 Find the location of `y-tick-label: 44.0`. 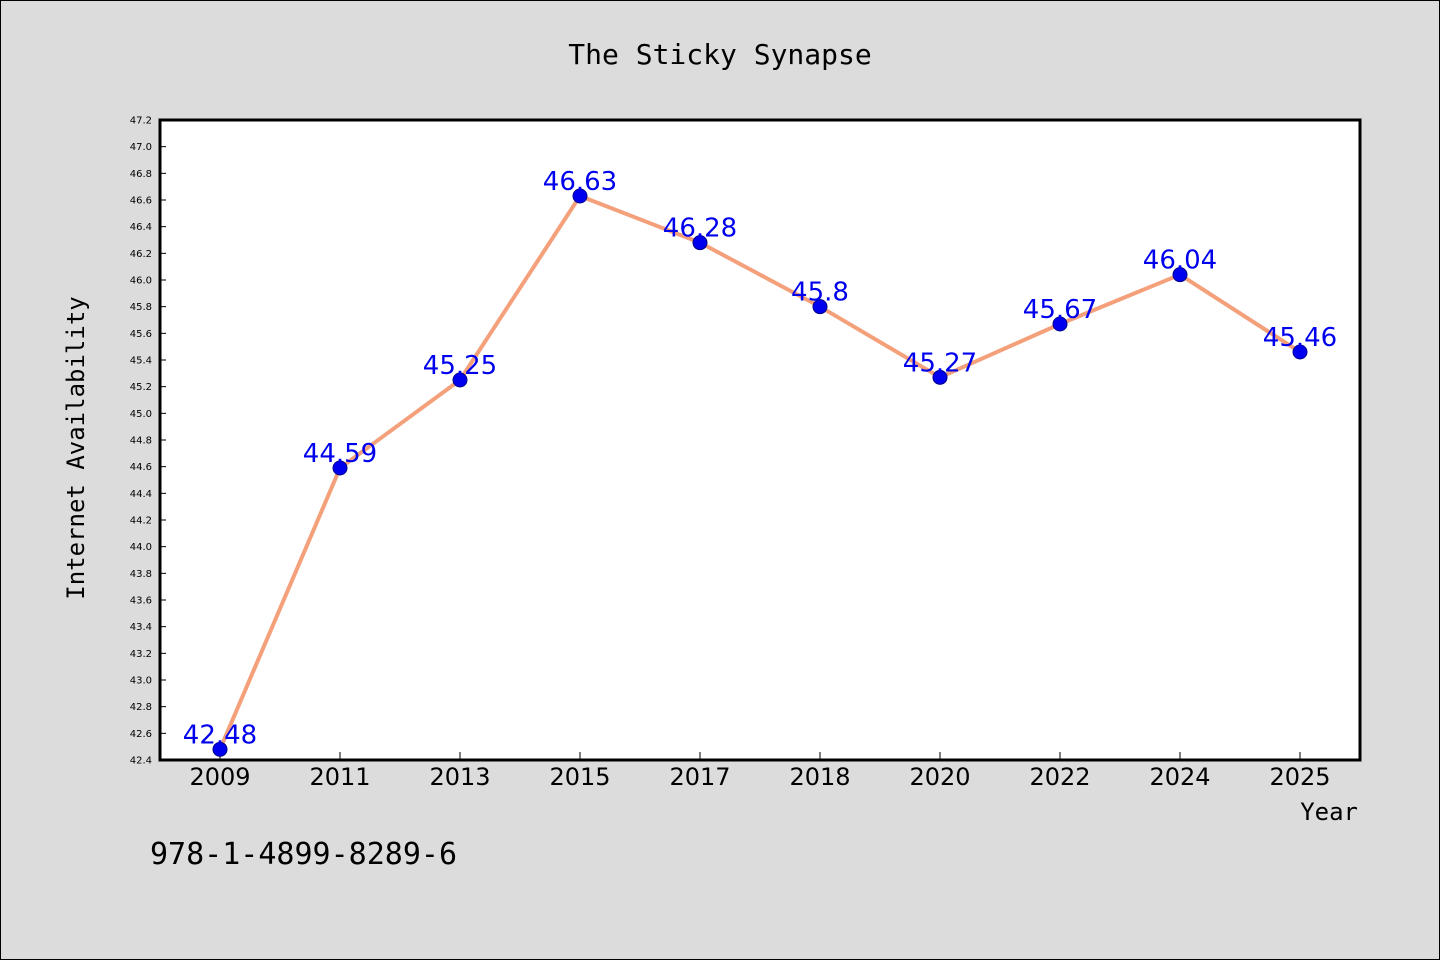

y-tick-label: 44.0 is located at coordinates (141, 547).